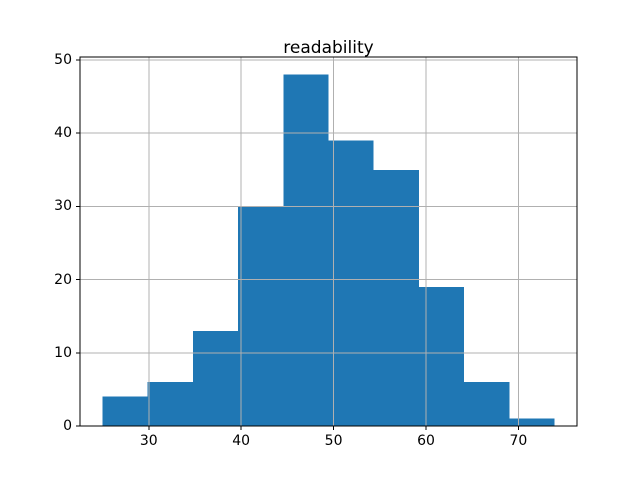 This screenshot has width=640, height=480. I want to click on x-tick-label: 40, so click(241, 441).